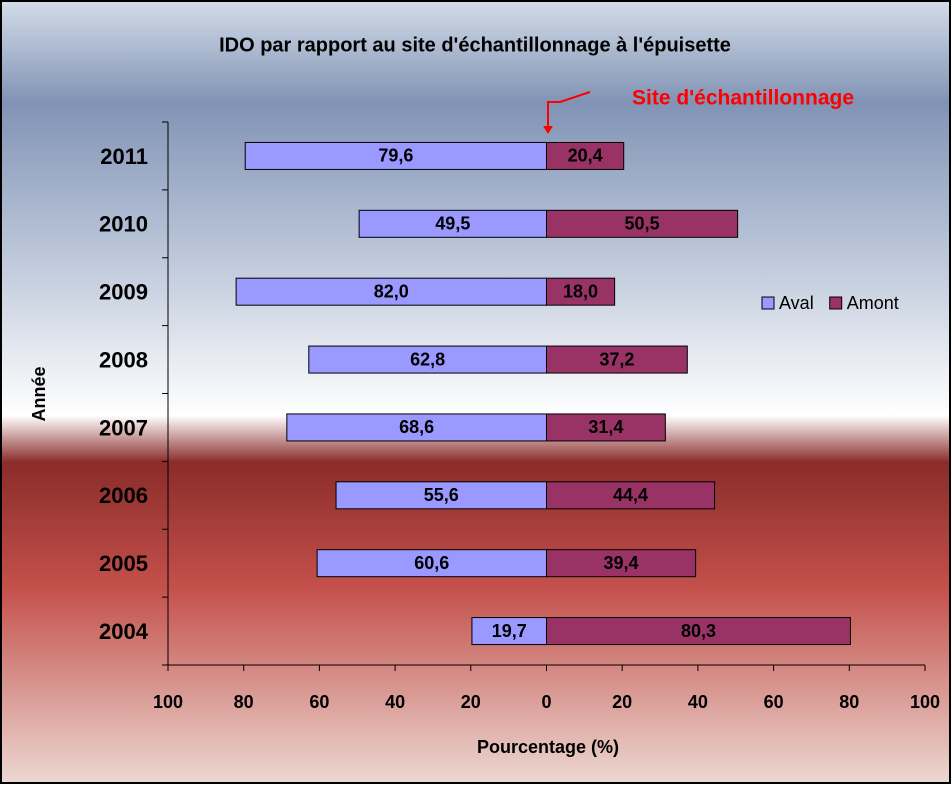 This screenshot has height=789, width=951. I want to click on y-tick-label: 2005, so click(123, 563).